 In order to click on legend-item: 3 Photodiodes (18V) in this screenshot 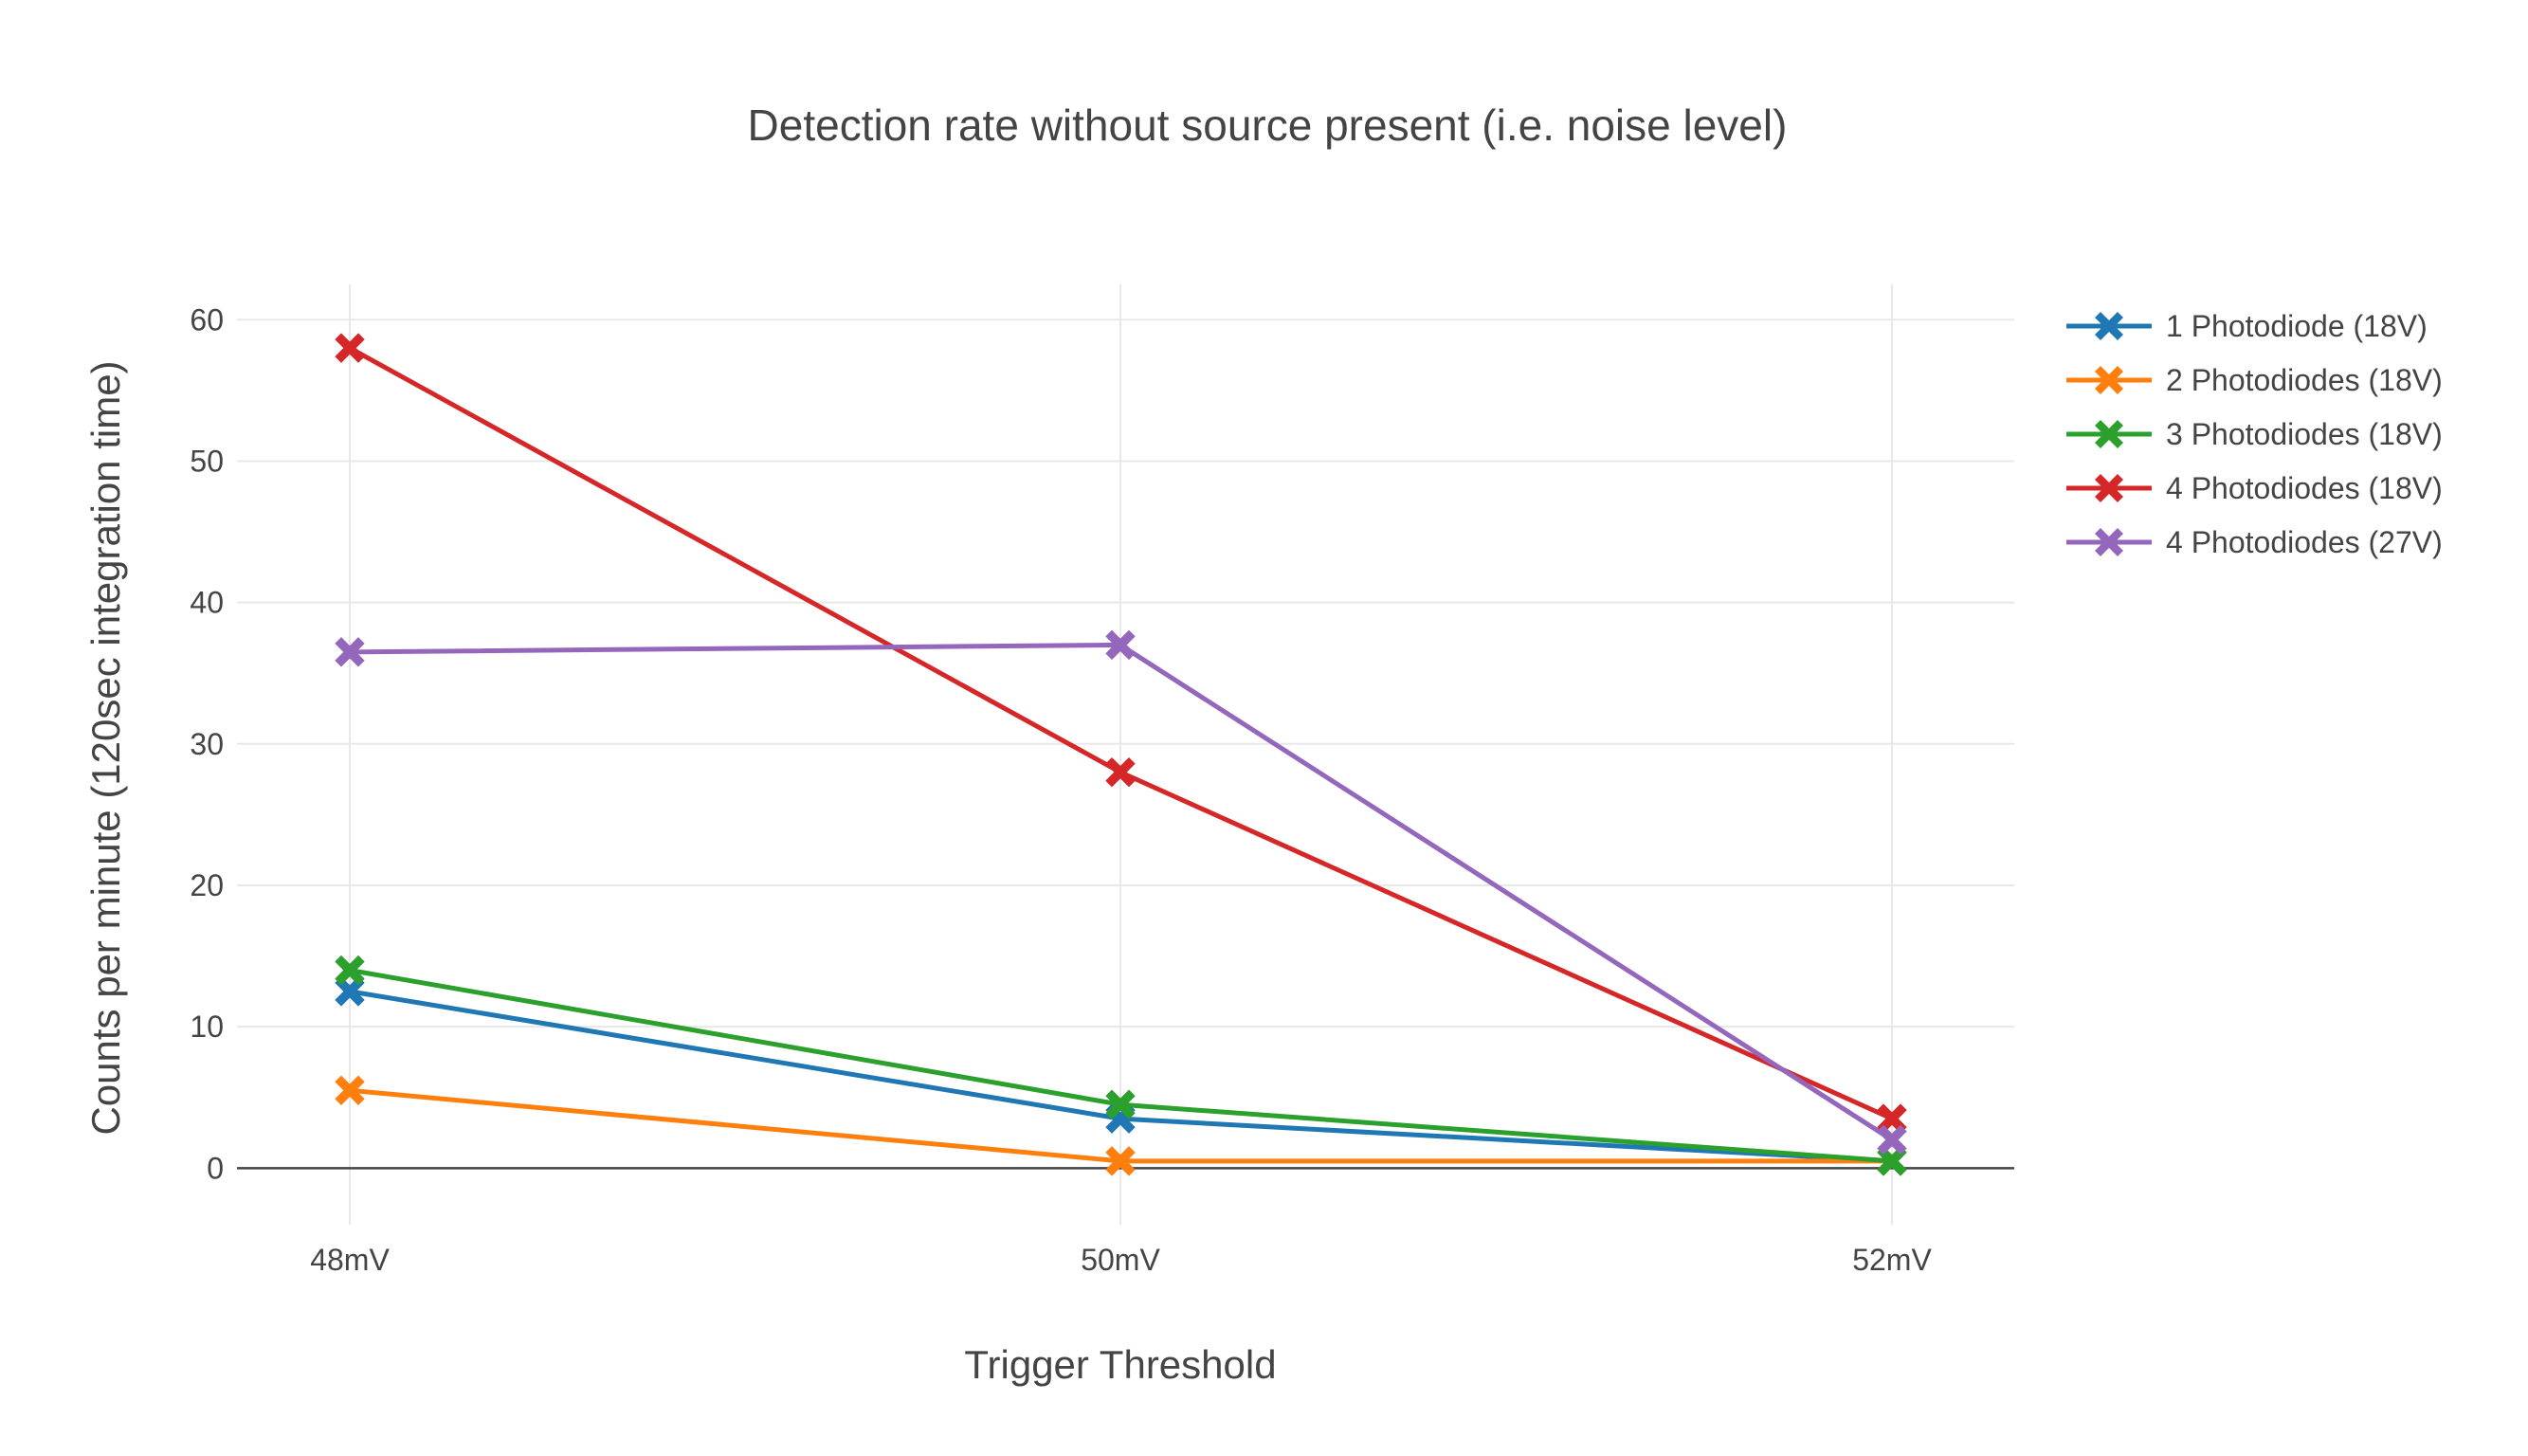, I will do `click(2254, 434)`.